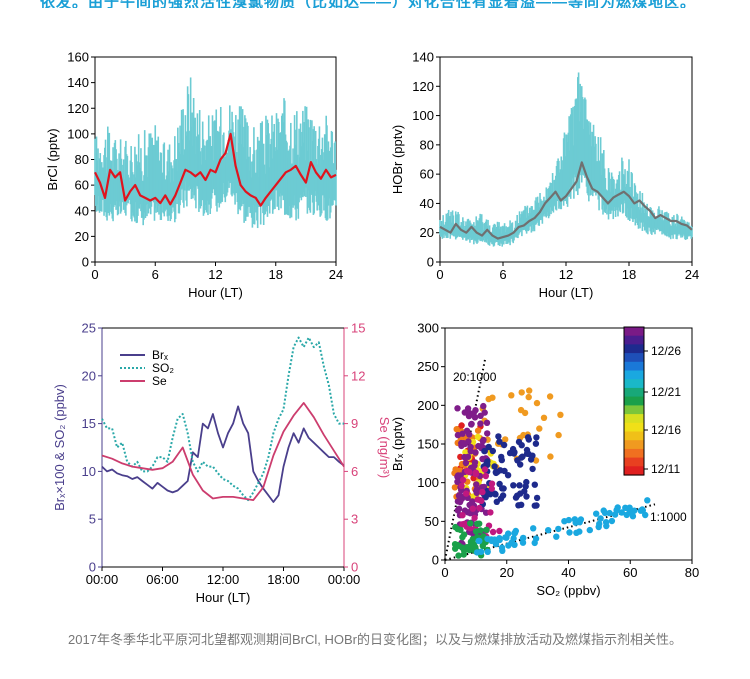 This screenshot has height=679, width=750. I want to click on colorbar: 12/26 12/21 12/16 12/11, so click(652, 401).